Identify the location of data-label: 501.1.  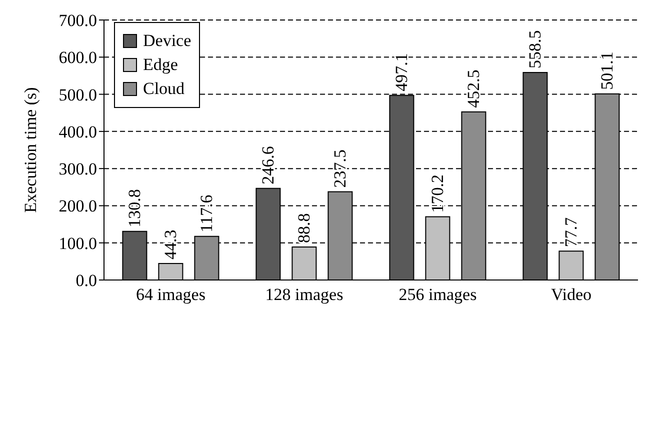
(607, 71).